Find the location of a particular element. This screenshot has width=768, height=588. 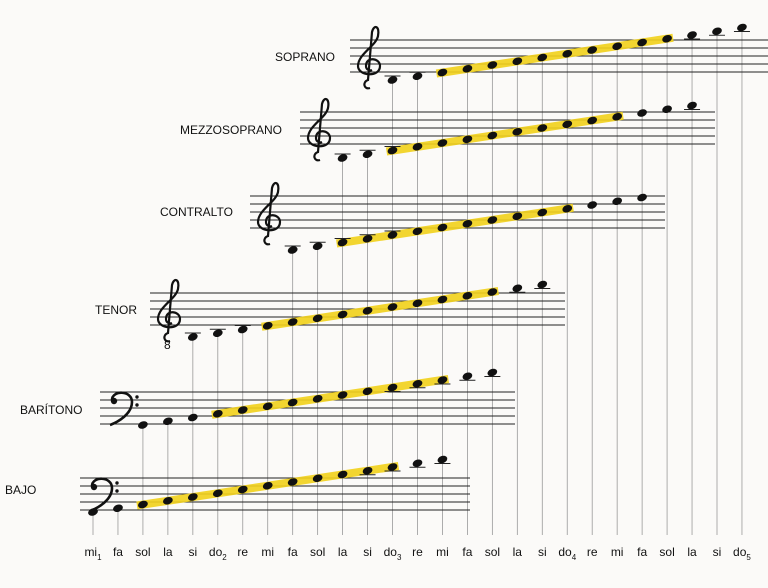

voice-staff: MEZZOSOPRANO is located at coordinates (447, 130).